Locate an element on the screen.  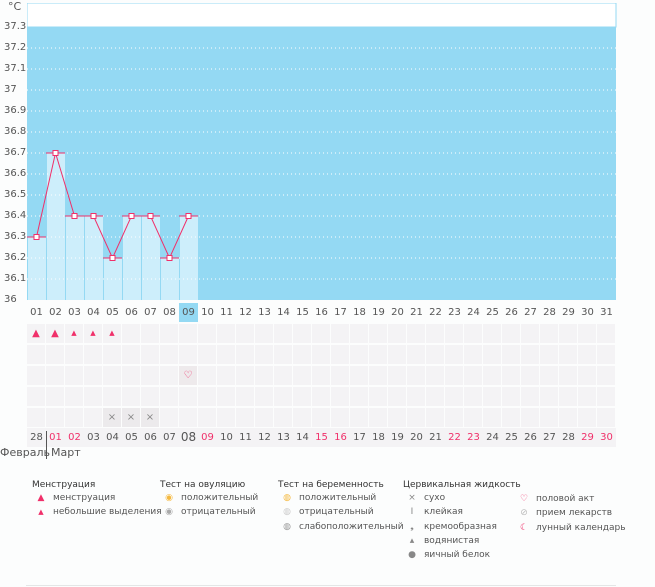
calendar-date: 29 is located at coordinates (587, 437).